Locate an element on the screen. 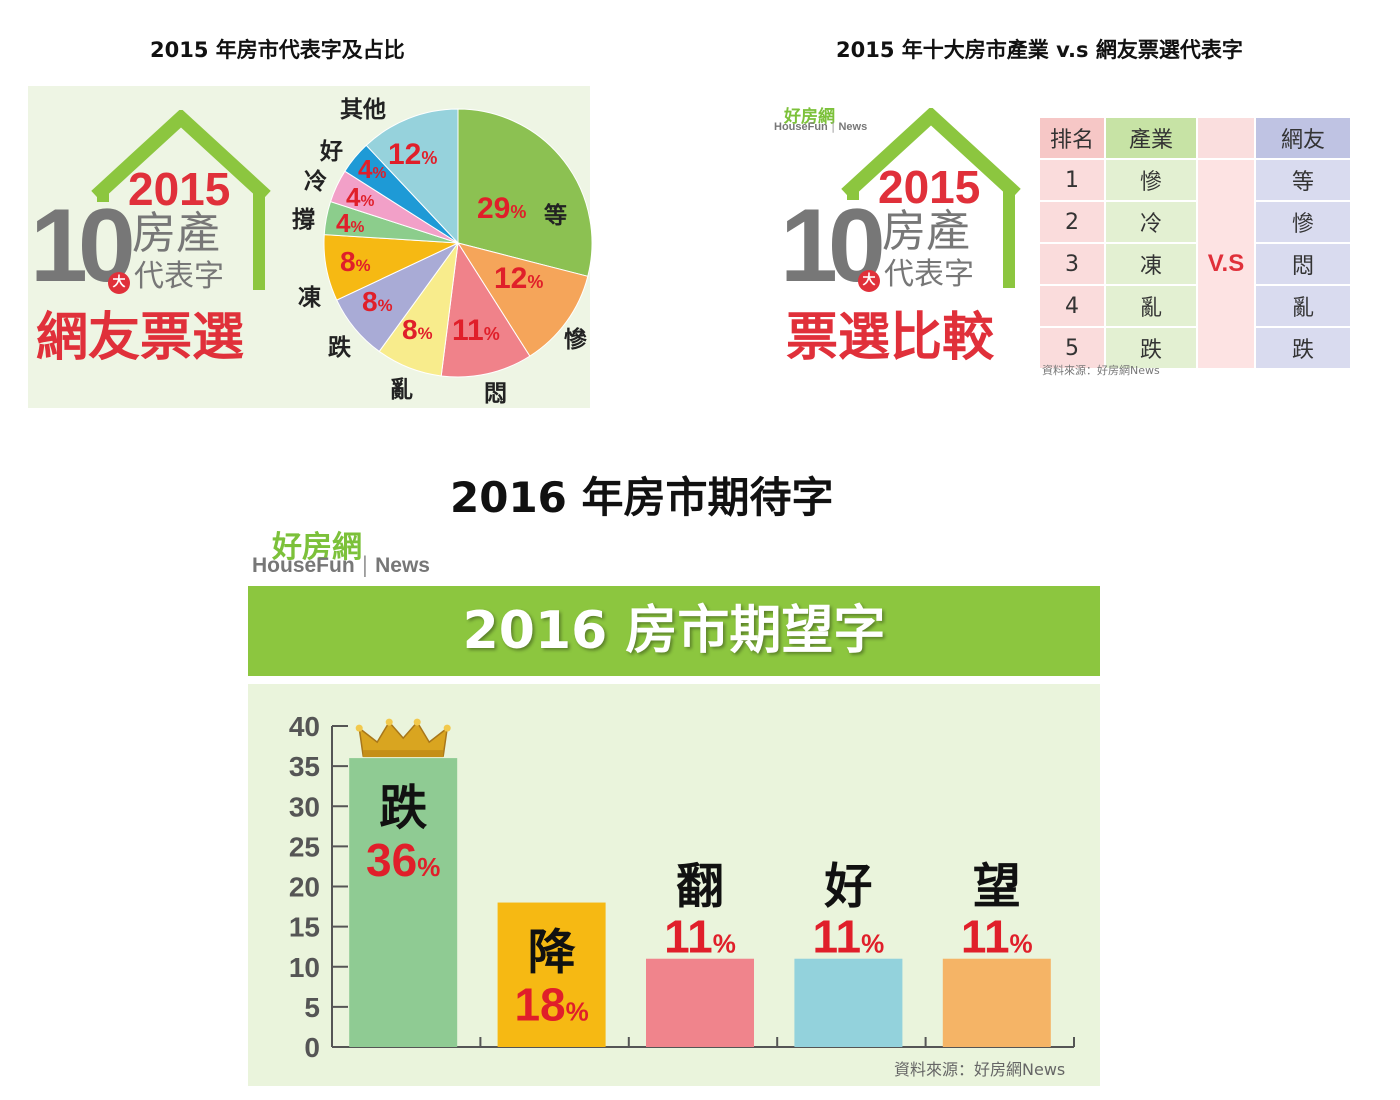 The width and height of the screenshot is (1400, 1100). slice-pct-dong: 8% is located at coordinates (355, 261).